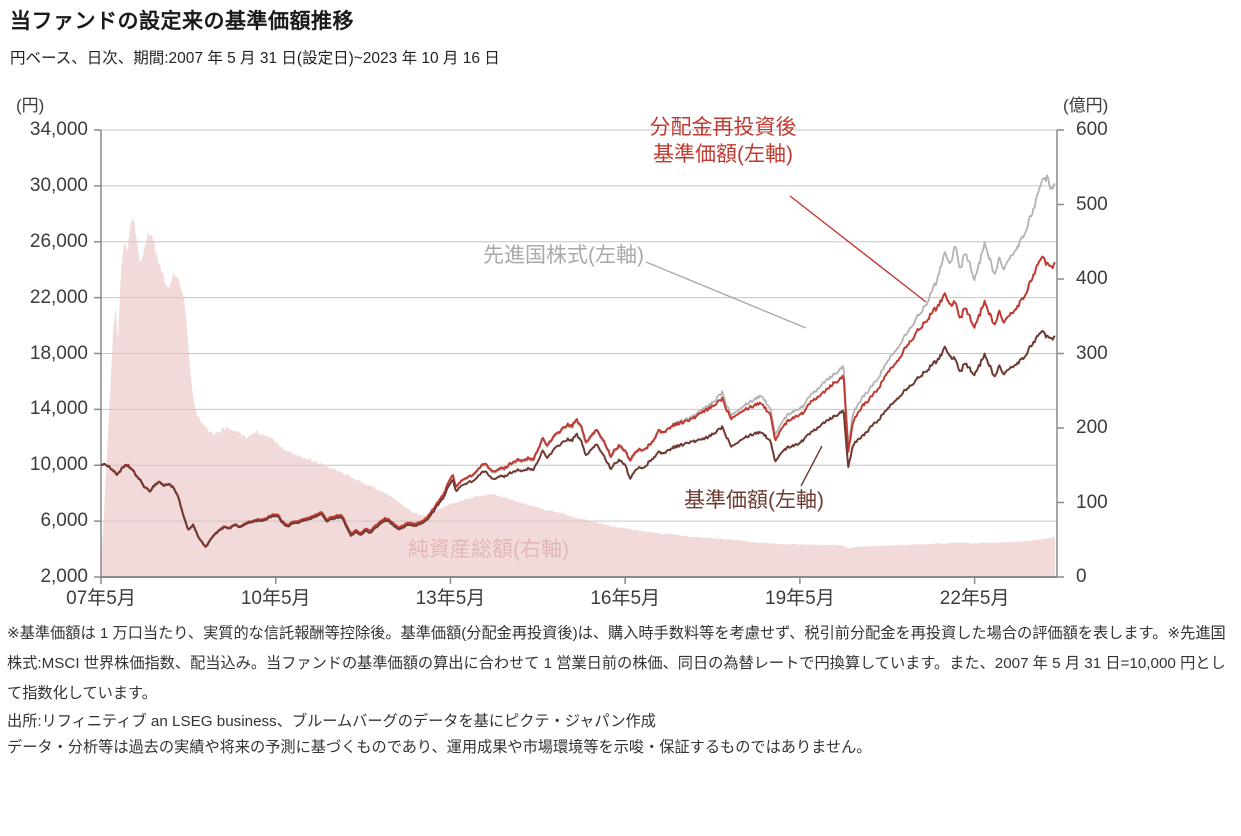 Image resolution: width=1241 pixels, height=836 pixels. I want to click on y-axis-tick-label-left: 14,000, so click(58, 409).